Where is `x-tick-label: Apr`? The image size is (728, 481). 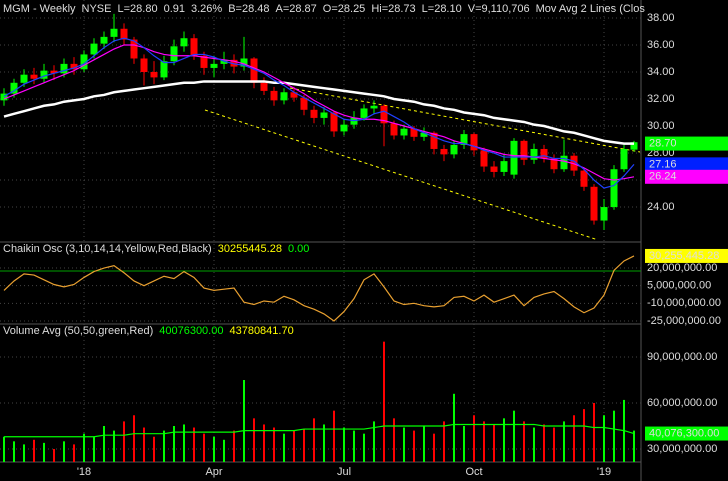
x-tick-label: Apr is located at coordinates (213, 472).